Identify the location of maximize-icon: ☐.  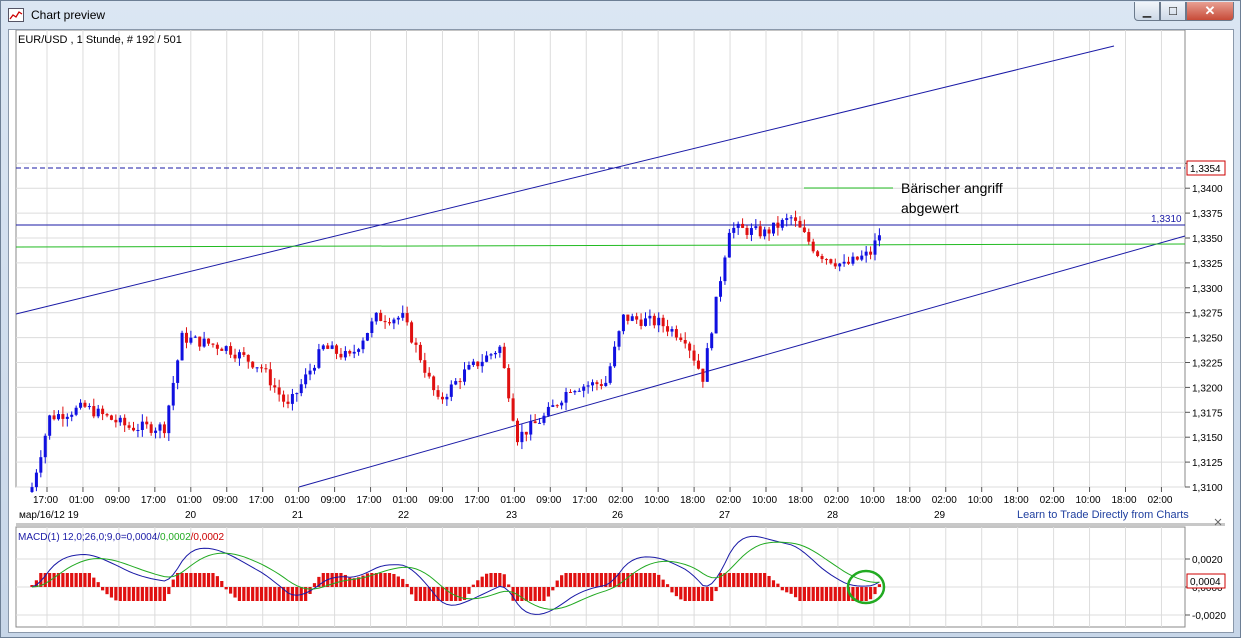
(1173, 11).